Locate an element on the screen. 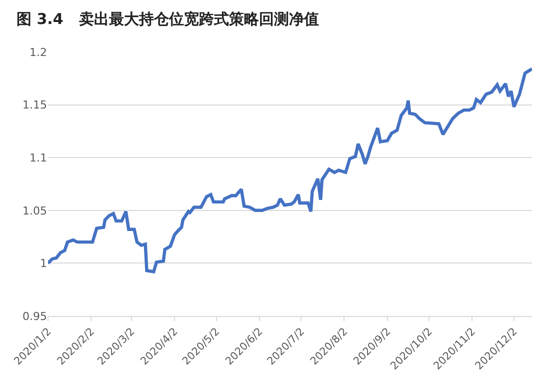 This screenshot has width=550, height=384. y-tick-label: 1.1 is located at coordinates (38, 157).